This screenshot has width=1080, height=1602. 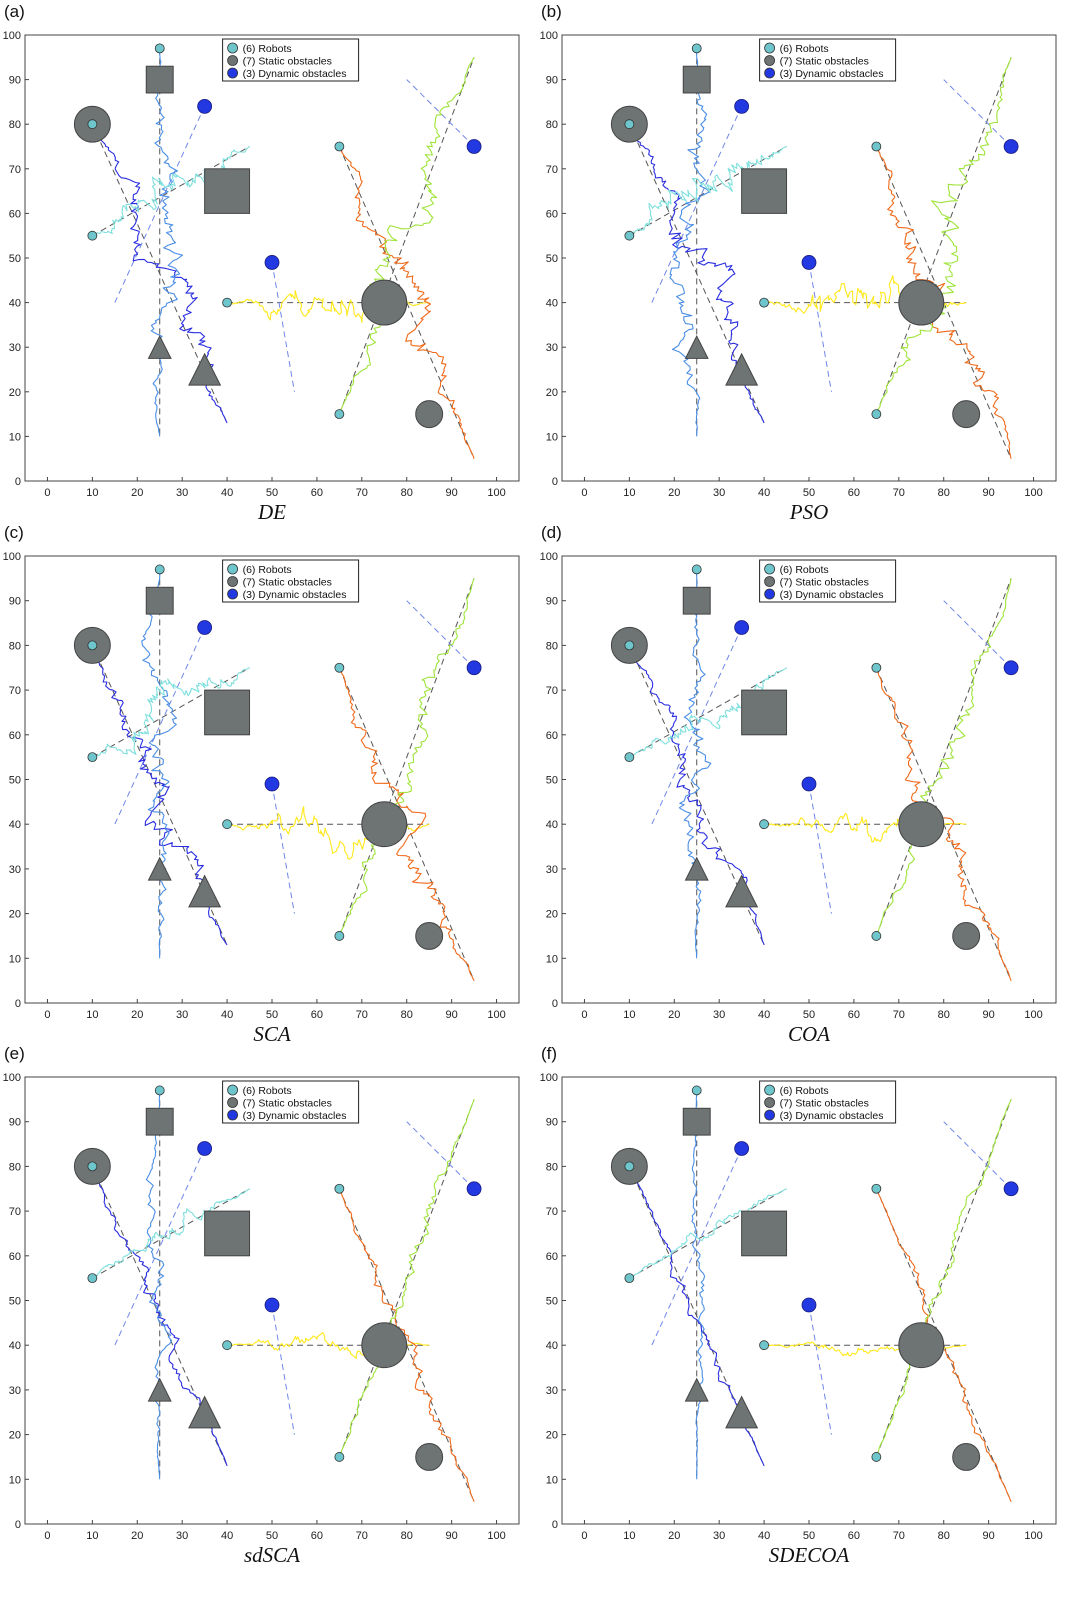 What do you see at coordinates (47, 493) in the screenshot?
I see `x-tick-label: 0` at bounding box center [47, 493].